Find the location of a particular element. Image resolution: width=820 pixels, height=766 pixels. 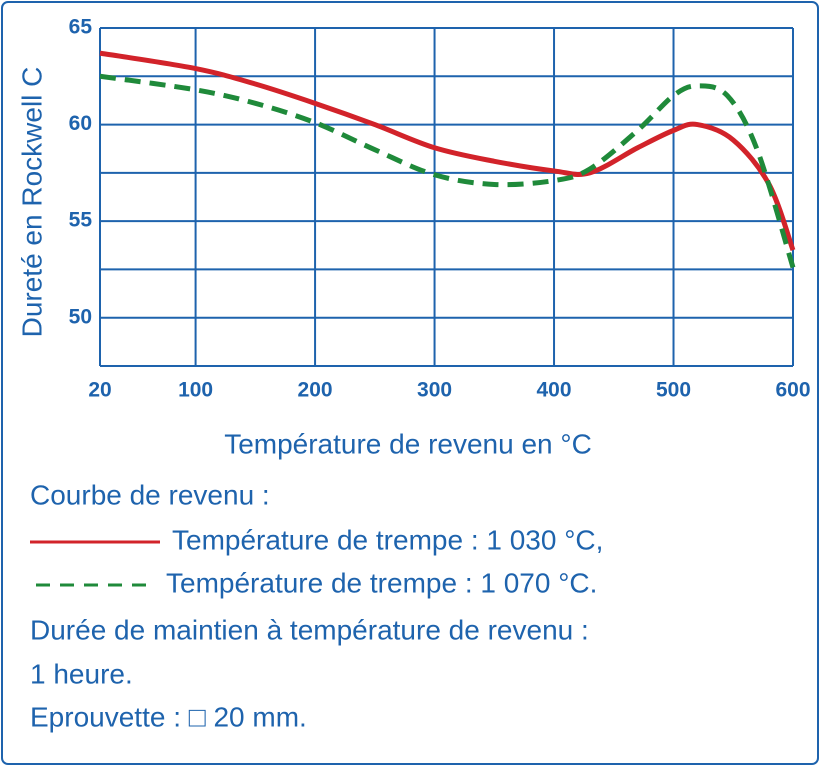

legend-label: Température de trempe : 1 070 °C. is located at coordinates (381, 582).